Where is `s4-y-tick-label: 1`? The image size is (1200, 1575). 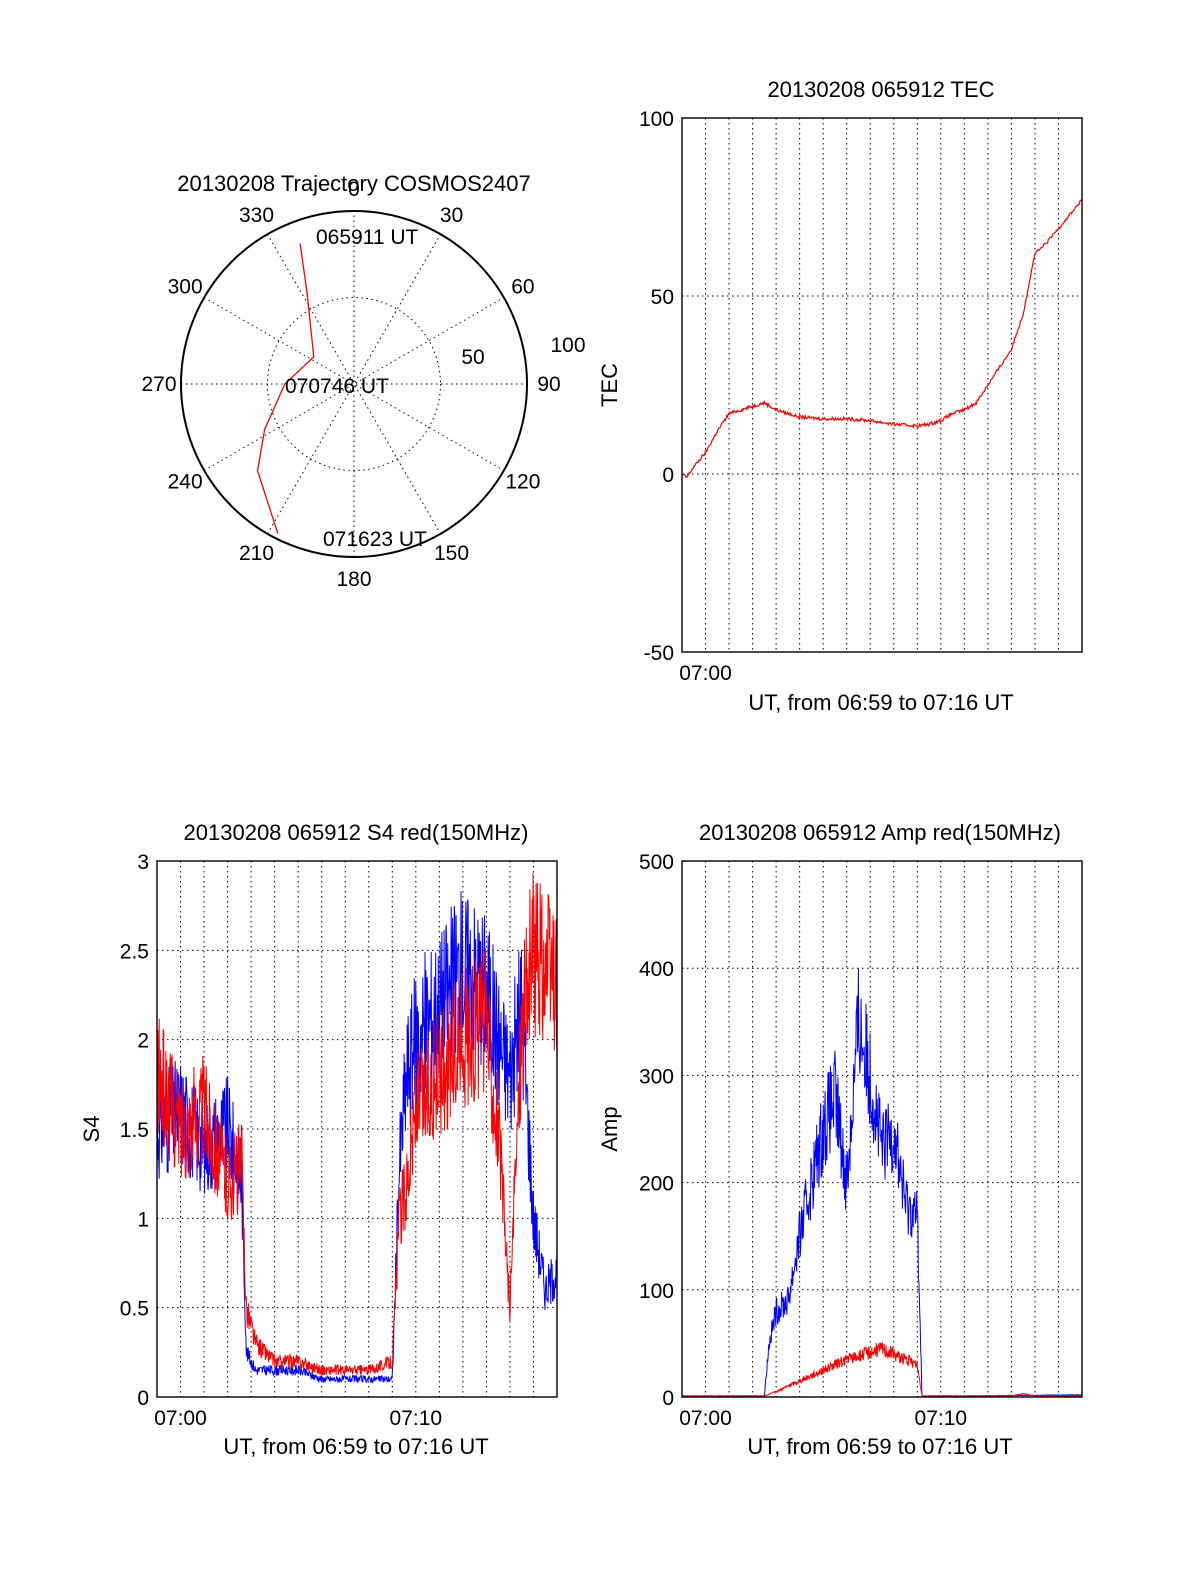 s4-y-tick-label: 1 is located at coordinates (143, 1219).